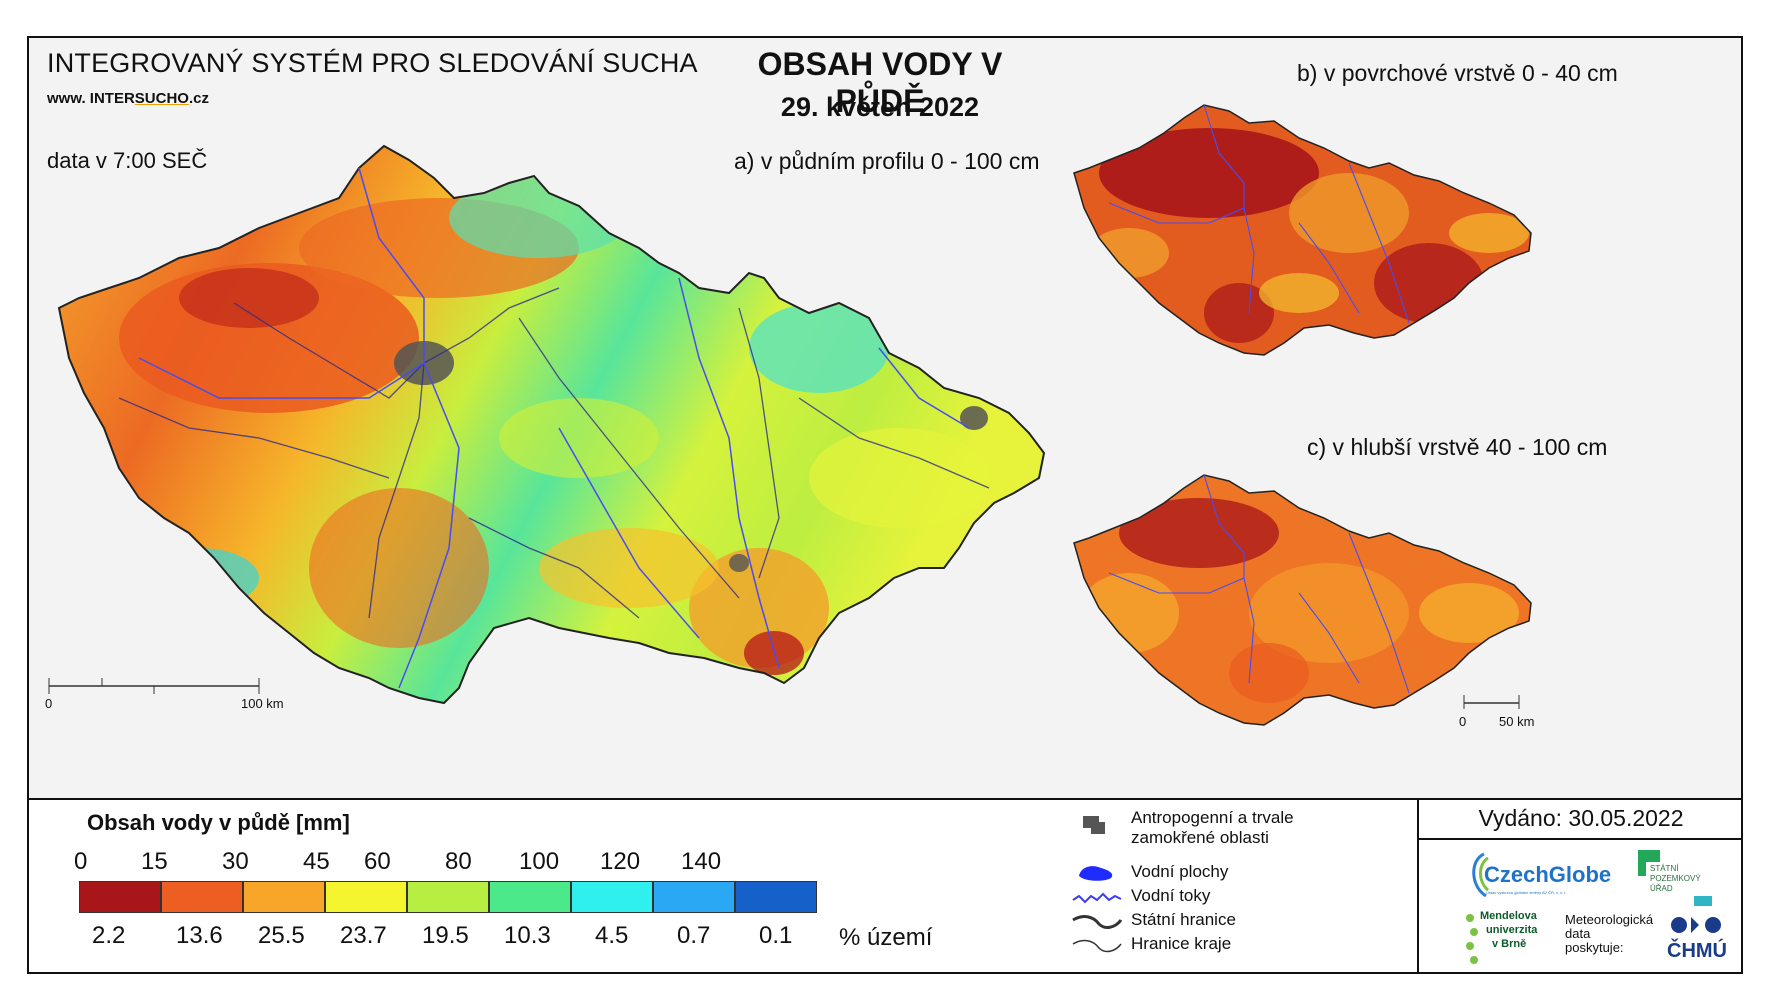  Describe the element at coordinates (1578, 933) in the screenshot. I see `chmu-text-2: data` at that location.